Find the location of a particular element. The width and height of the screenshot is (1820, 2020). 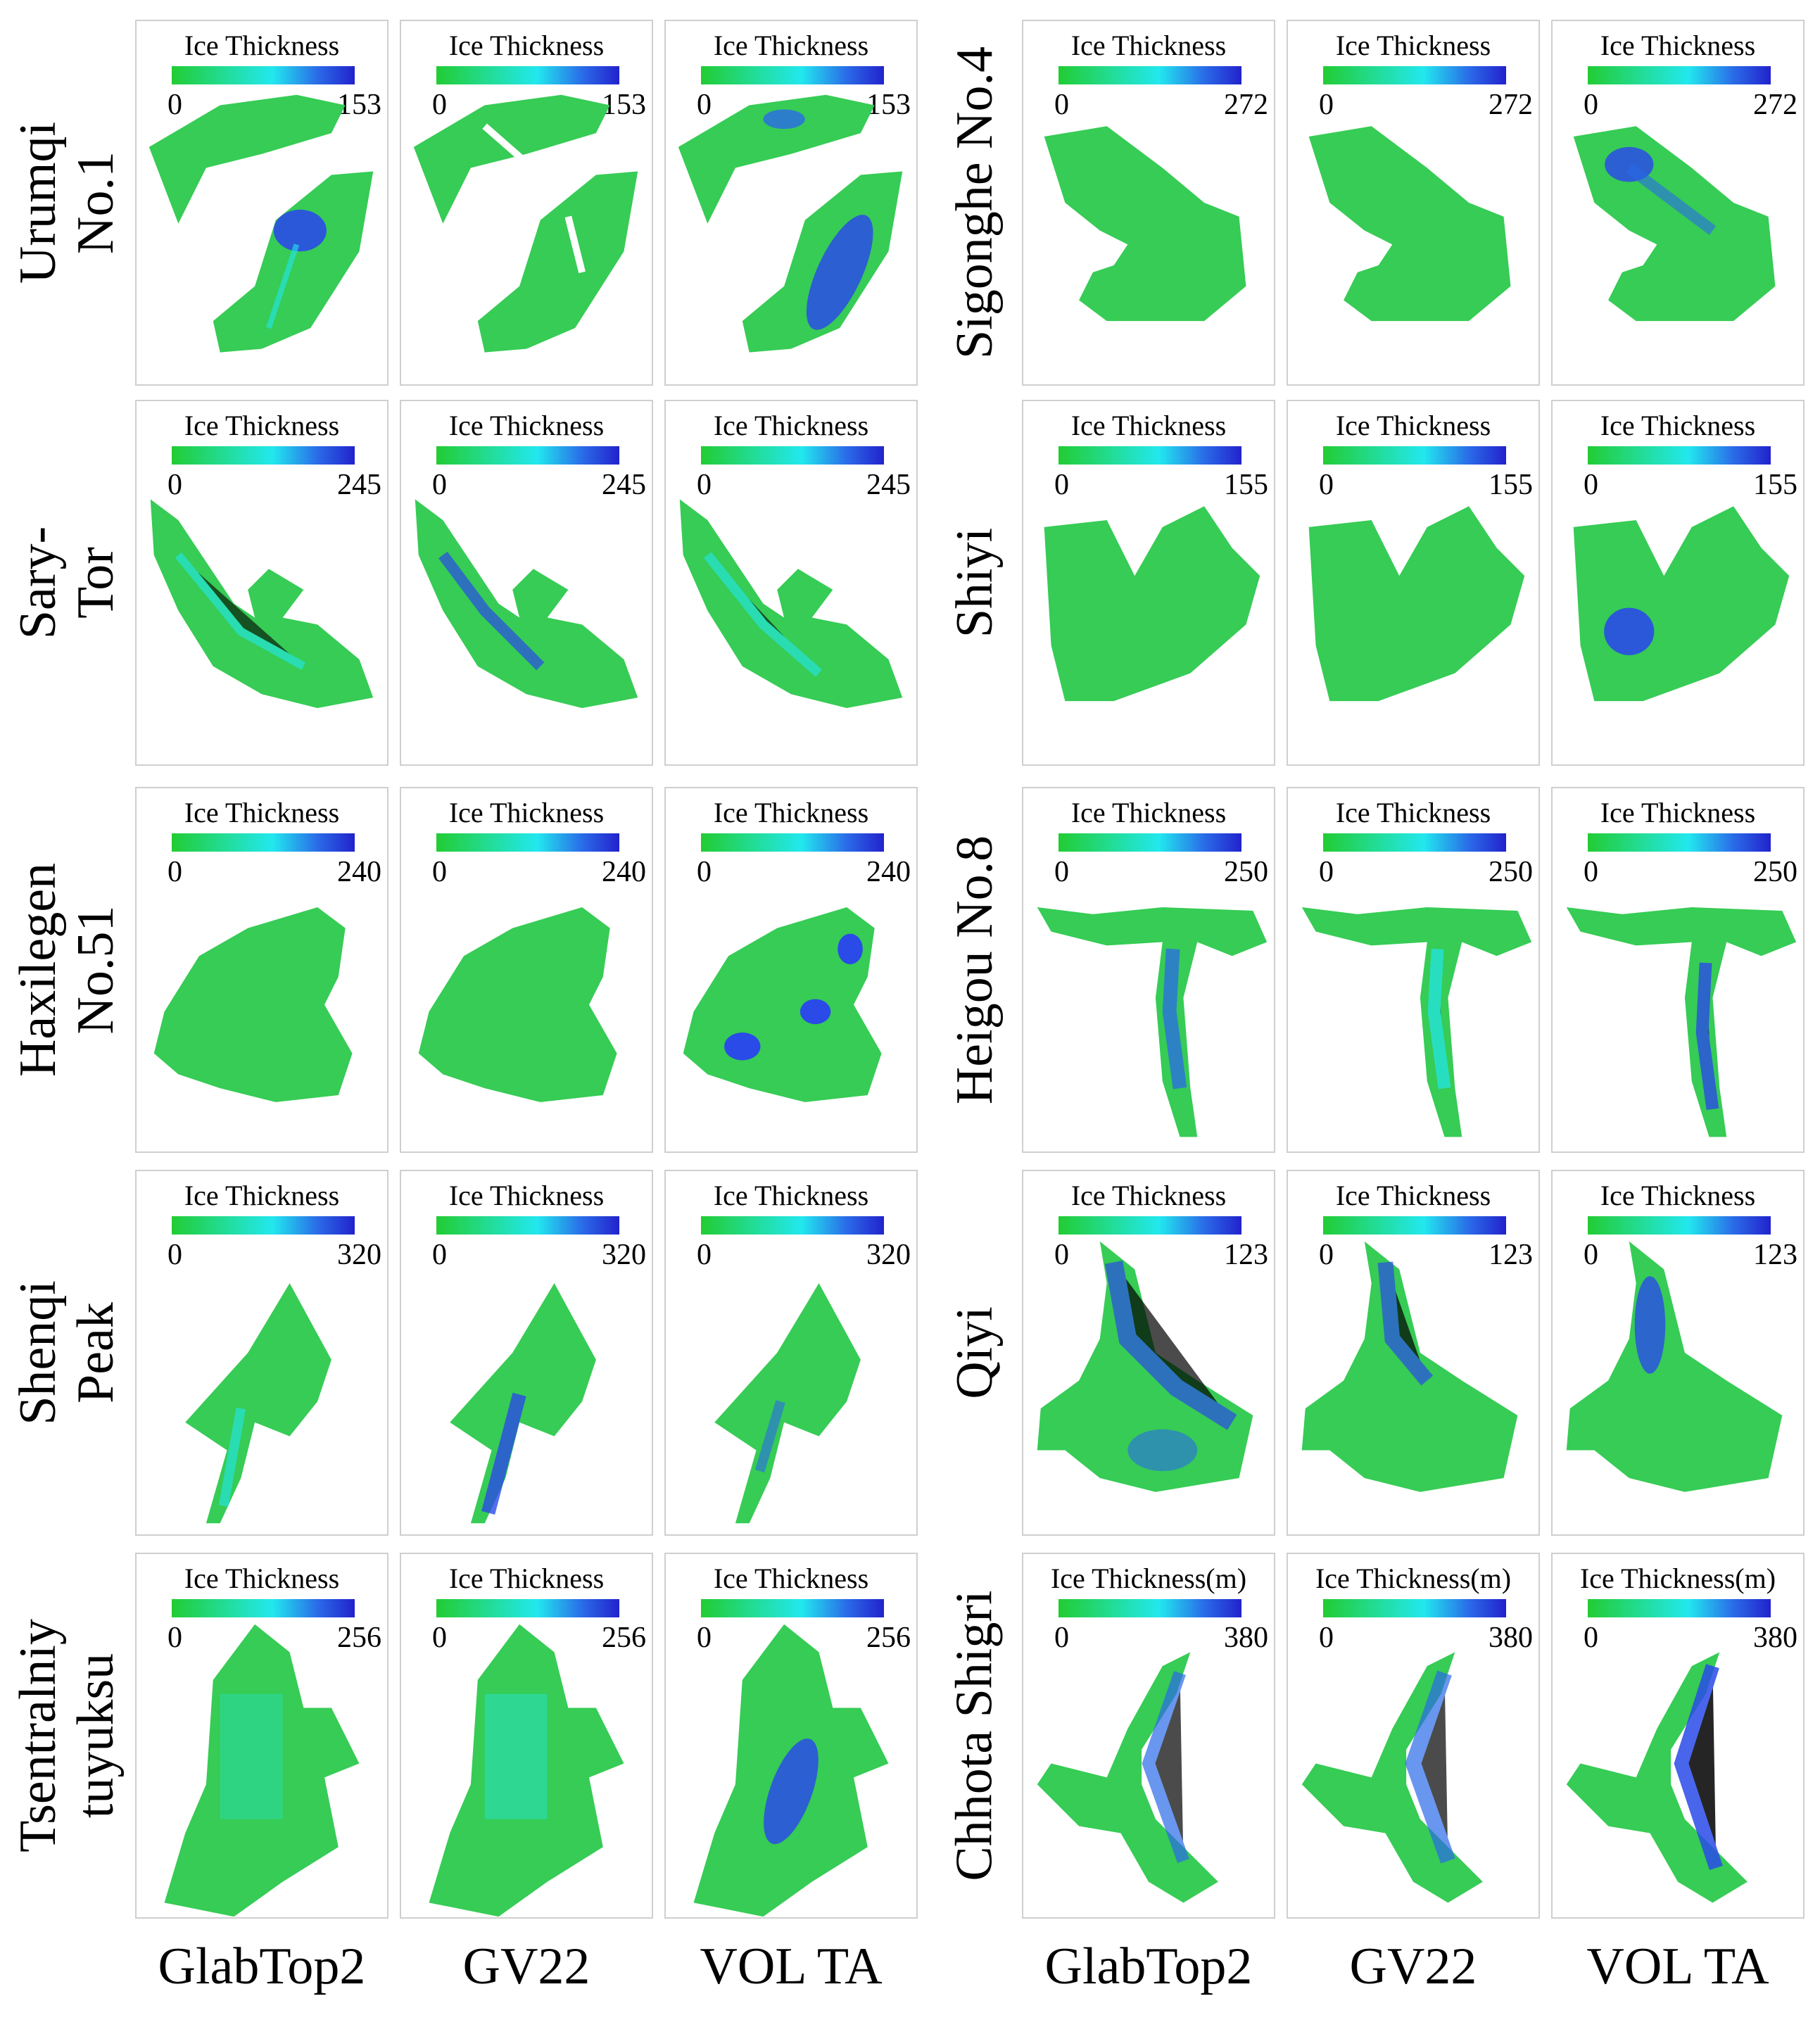

glacier-name: Sigonghe No.4 is located at coordinates (975, 202).